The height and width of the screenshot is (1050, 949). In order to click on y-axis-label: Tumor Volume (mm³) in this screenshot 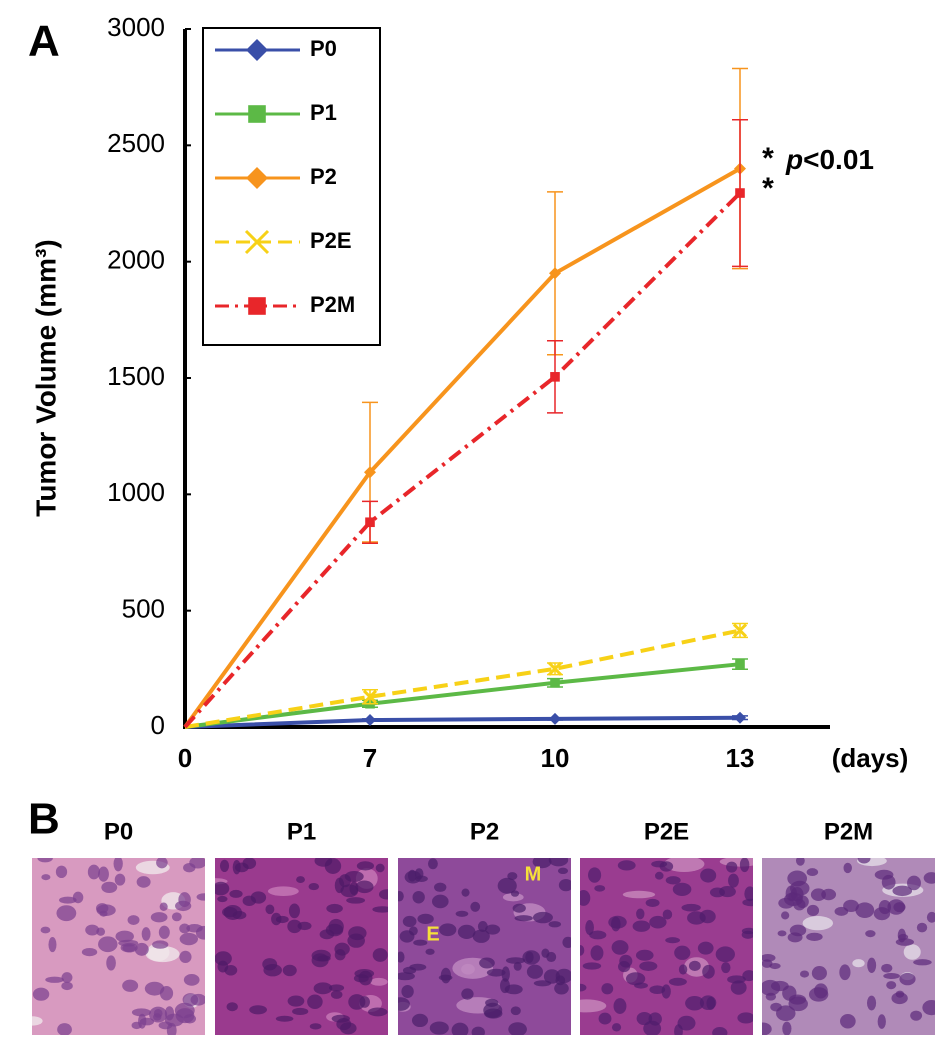, I will do `click(45, 377)`.